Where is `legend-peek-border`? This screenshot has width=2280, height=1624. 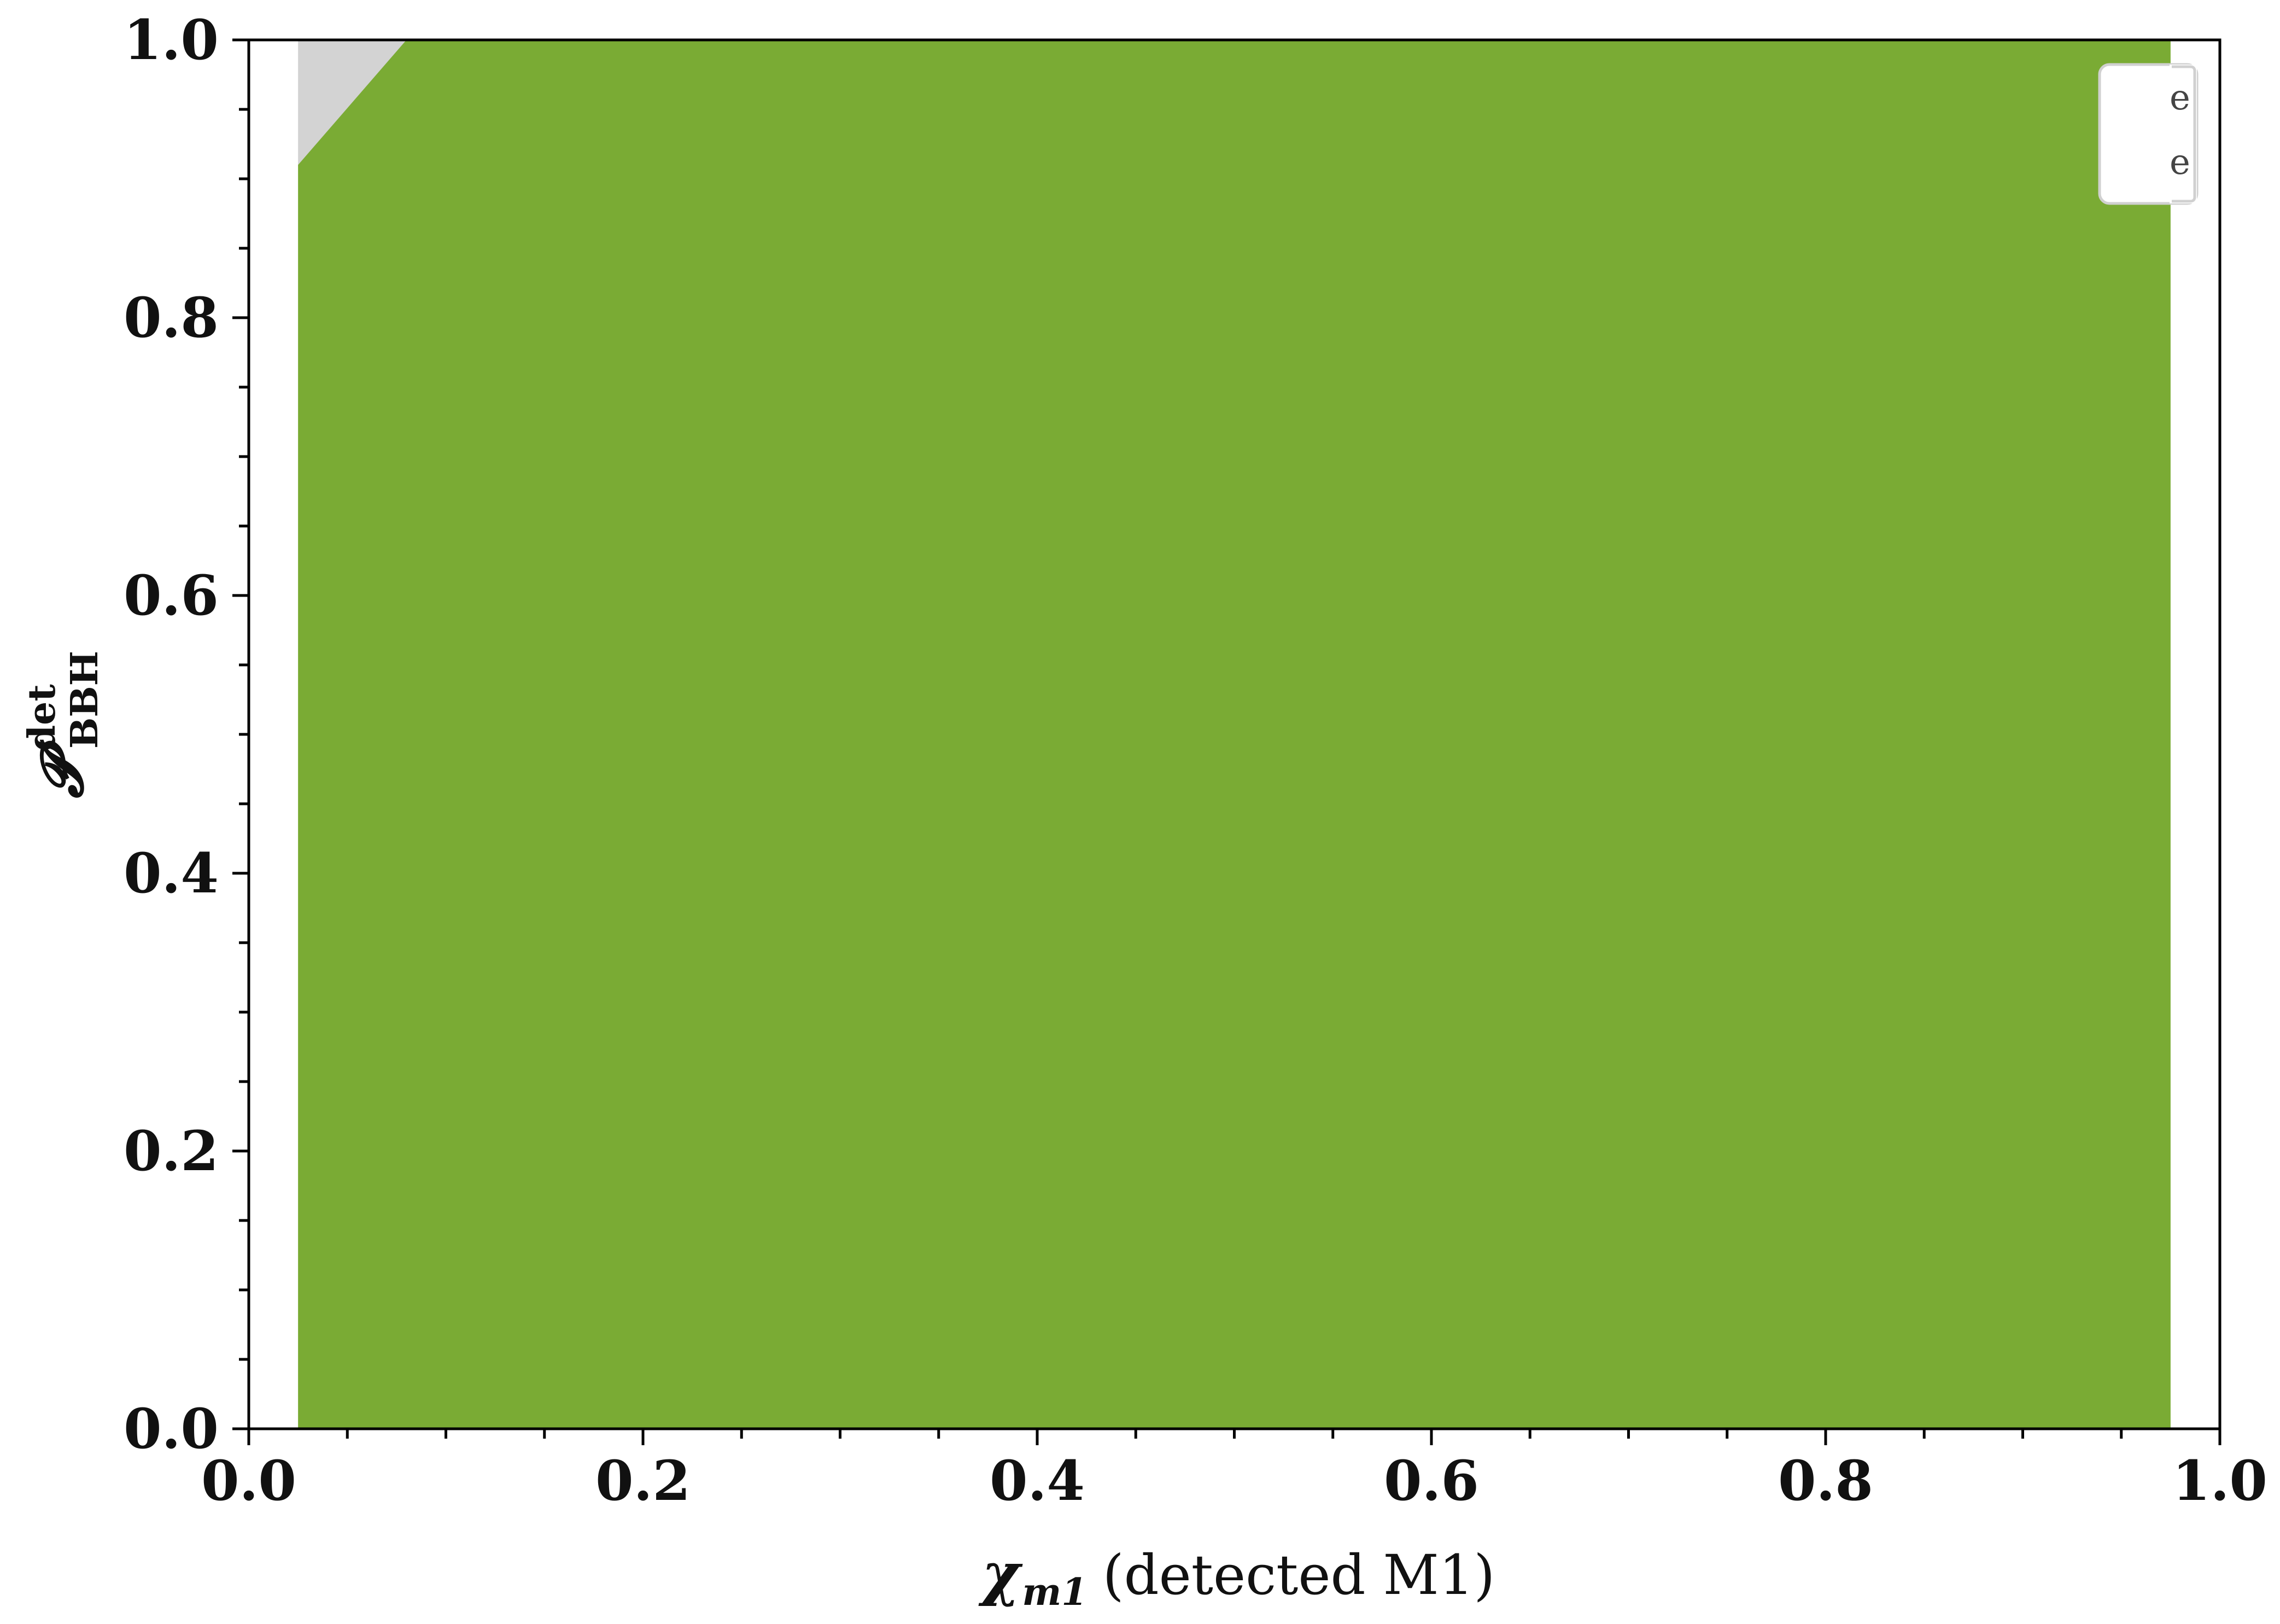 legend-peek-border is located at coordinates (2184, 134).